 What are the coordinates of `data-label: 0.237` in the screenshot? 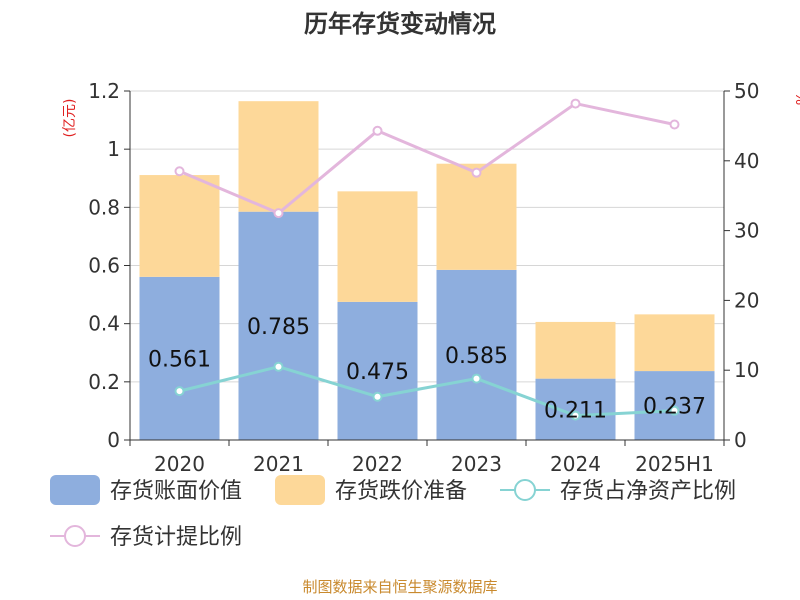 It's located at (674, 407).